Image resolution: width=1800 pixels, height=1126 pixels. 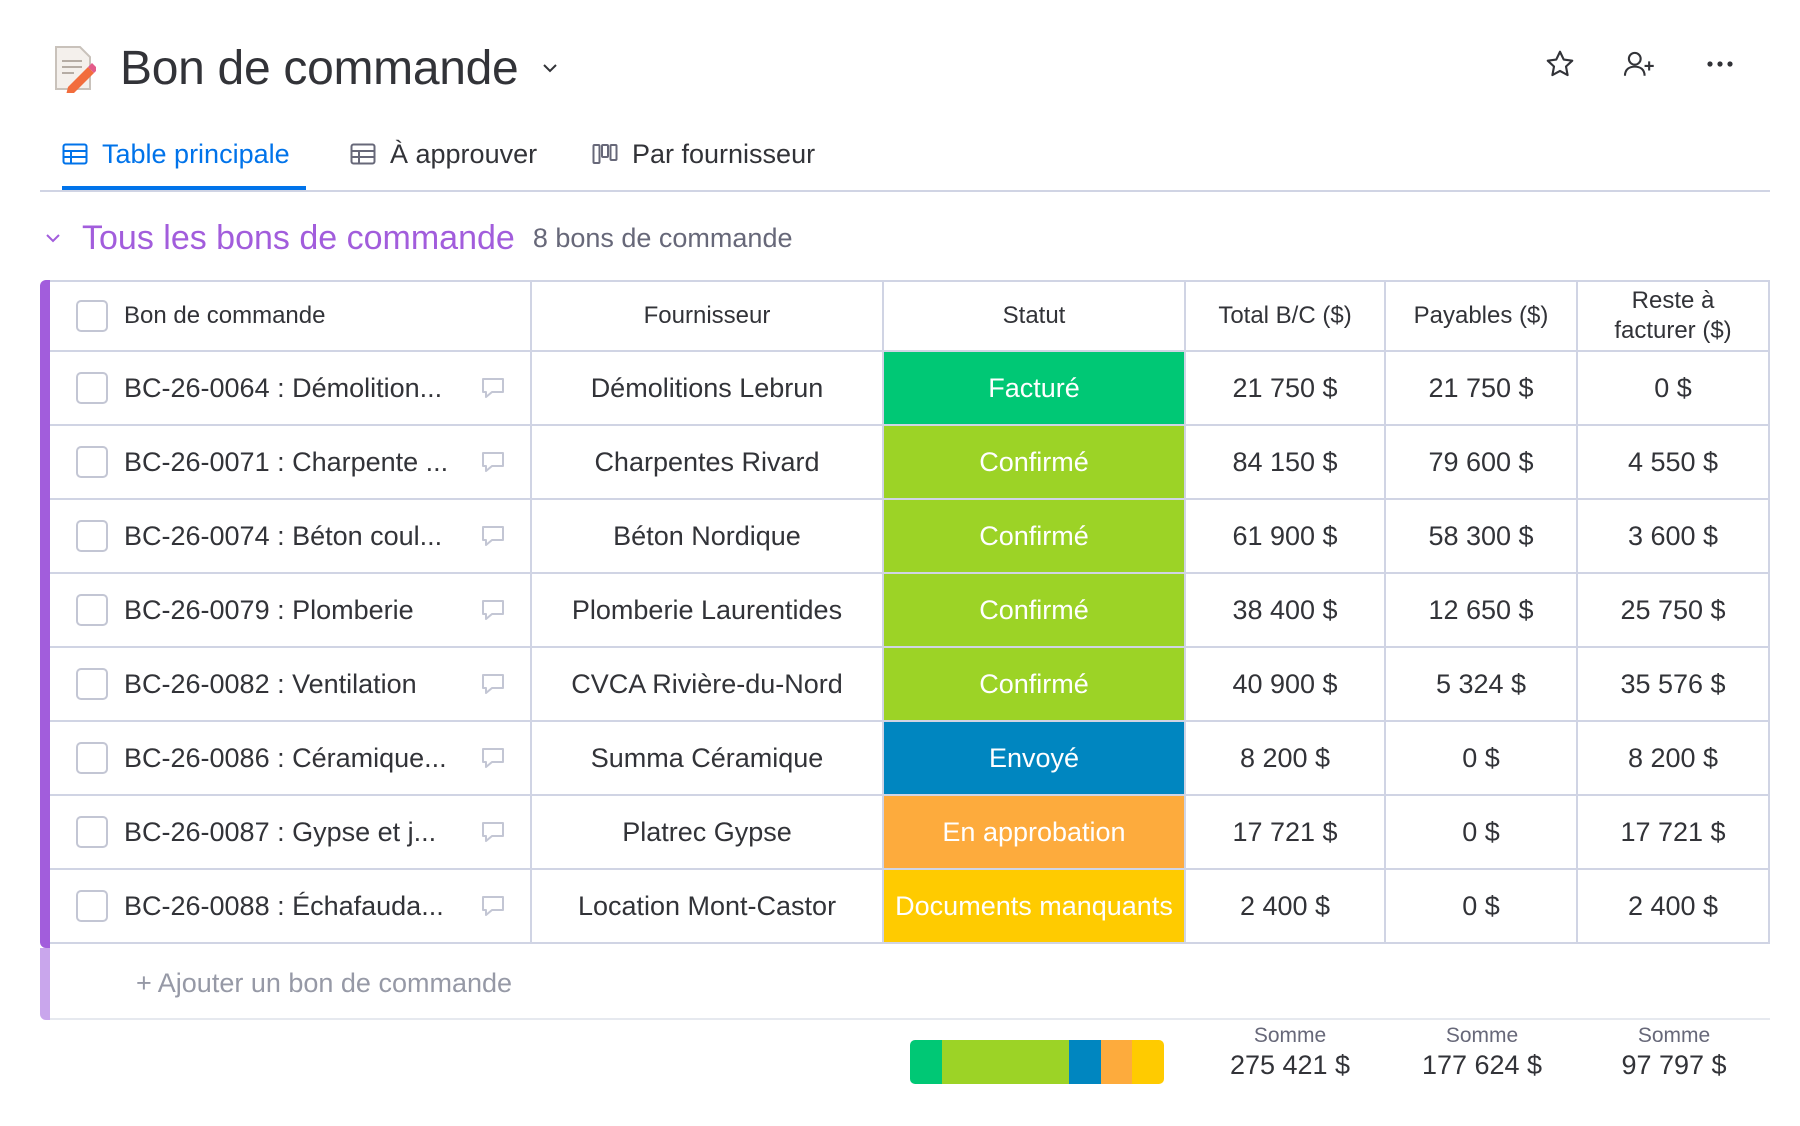 What do you see at coordinates (708, 832) in the screenshot?
I see `supplier-cell: Platrec Gypse` at bounding box center [708, 832].